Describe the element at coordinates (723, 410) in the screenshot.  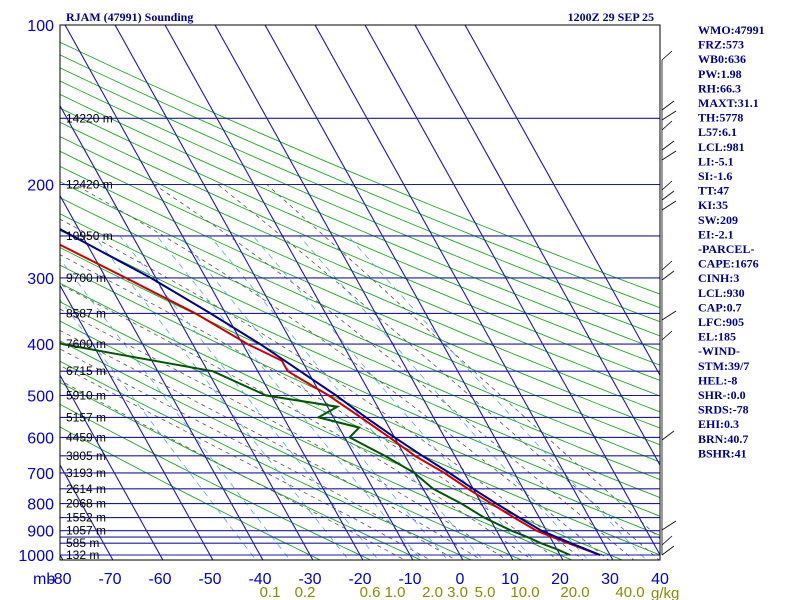
I see `index-value: SRDS:-78` at that location.